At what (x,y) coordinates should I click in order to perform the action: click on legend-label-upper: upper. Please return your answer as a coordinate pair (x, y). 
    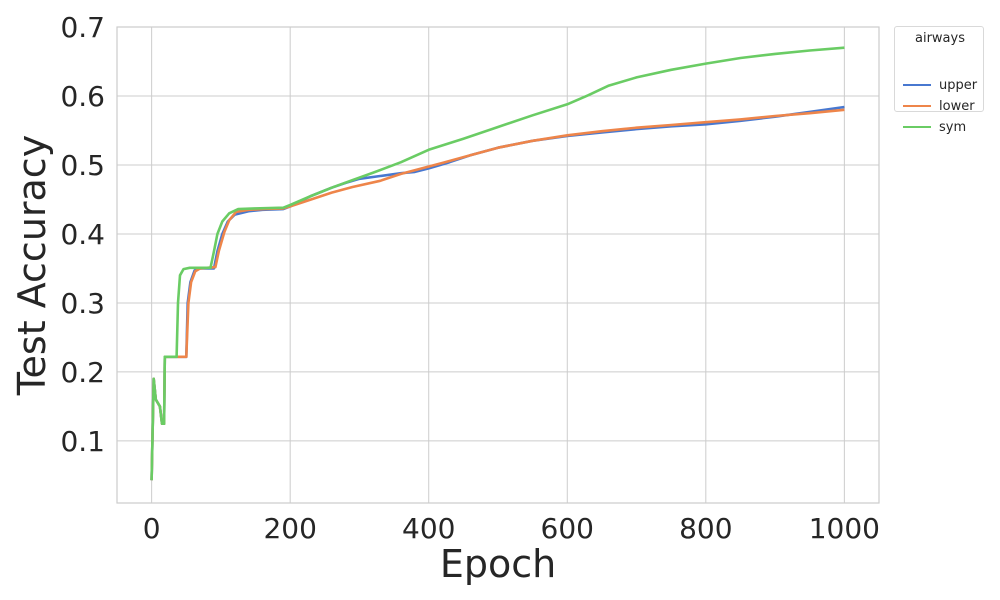
    Looking at the image, I should click on (958, 85).